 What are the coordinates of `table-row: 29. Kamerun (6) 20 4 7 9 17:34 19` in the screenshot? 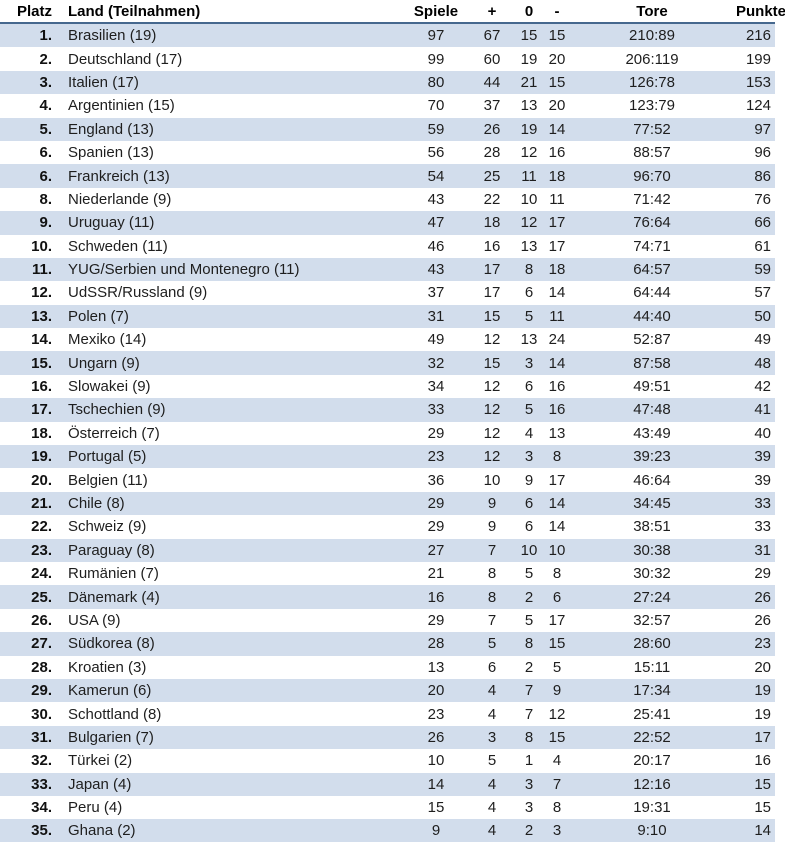 It's located at (387, 690).